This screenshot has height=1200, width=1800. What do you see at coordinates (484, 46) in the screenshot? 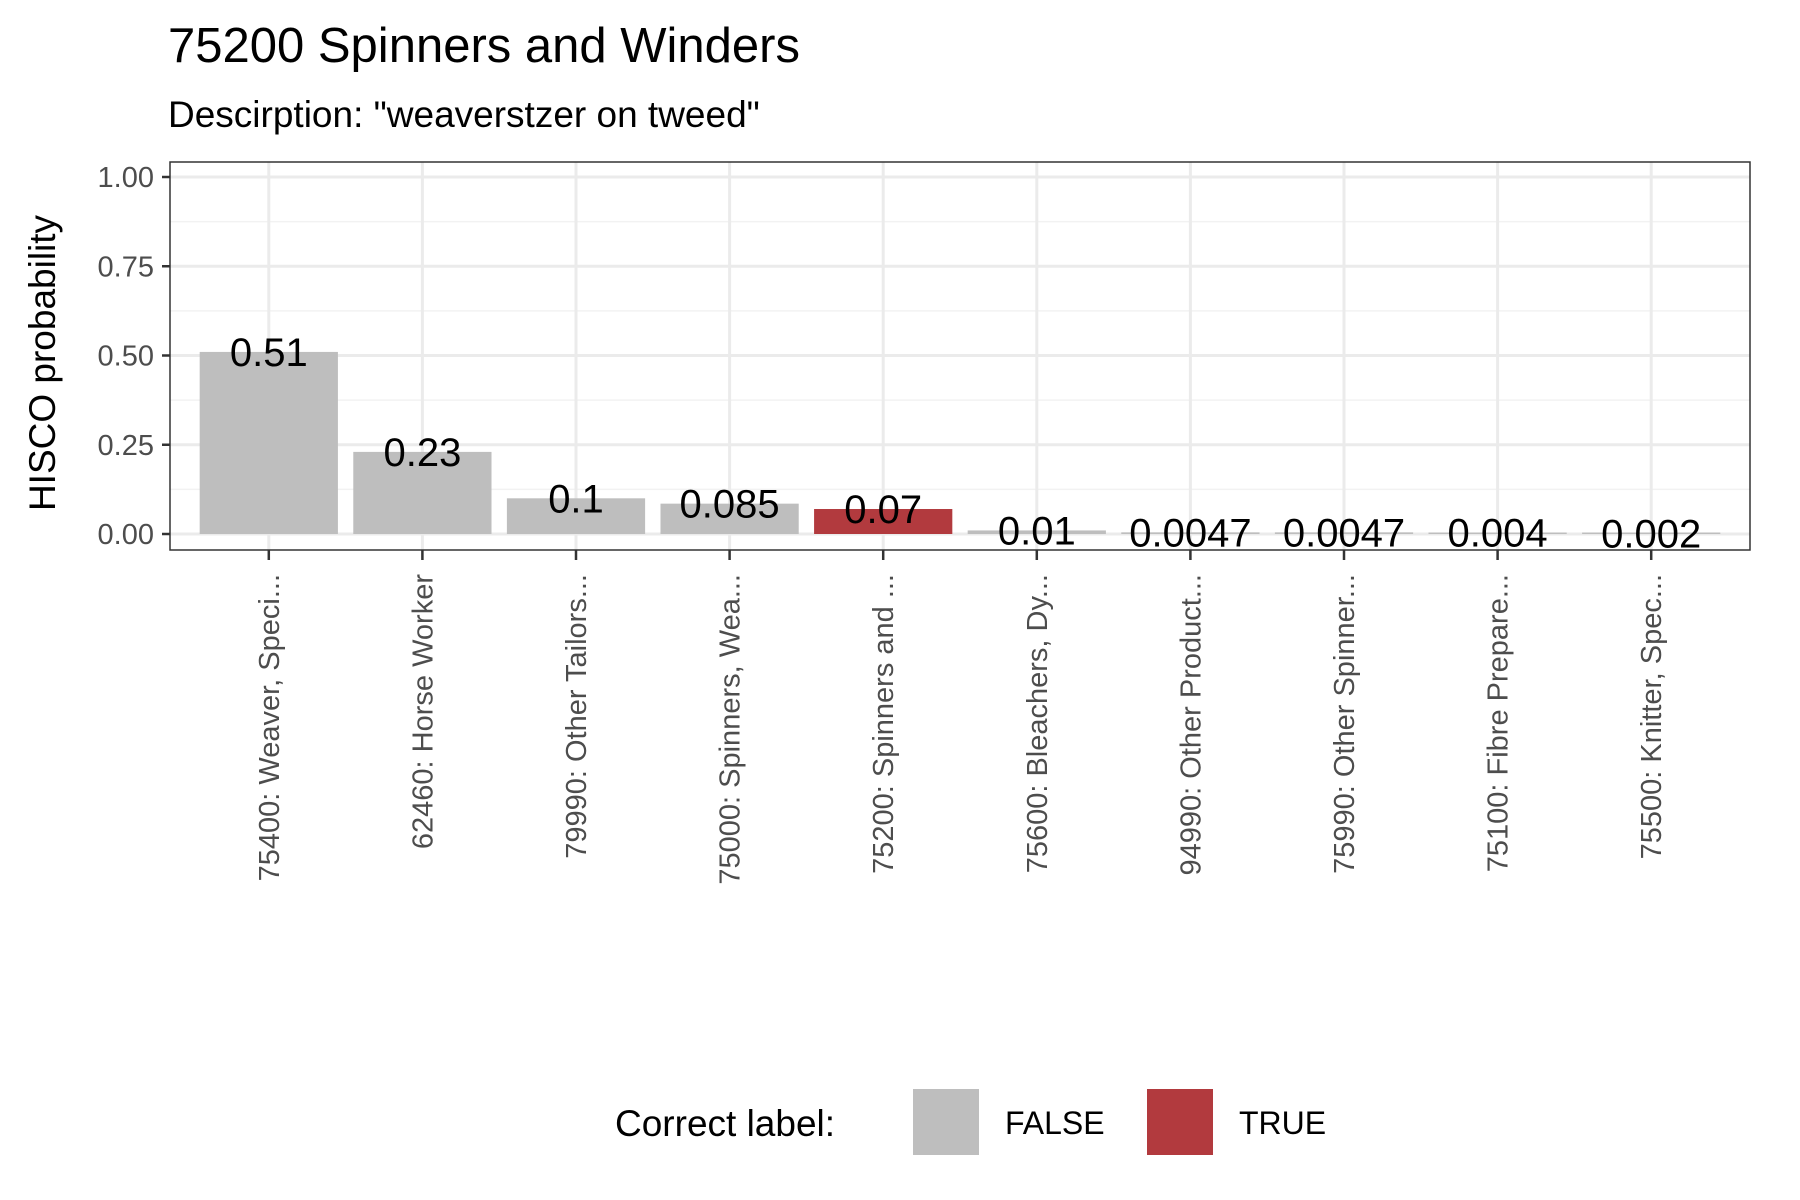
I see `chart-title: 75200 Spinners and Winders` at bounding box center [484, 46].